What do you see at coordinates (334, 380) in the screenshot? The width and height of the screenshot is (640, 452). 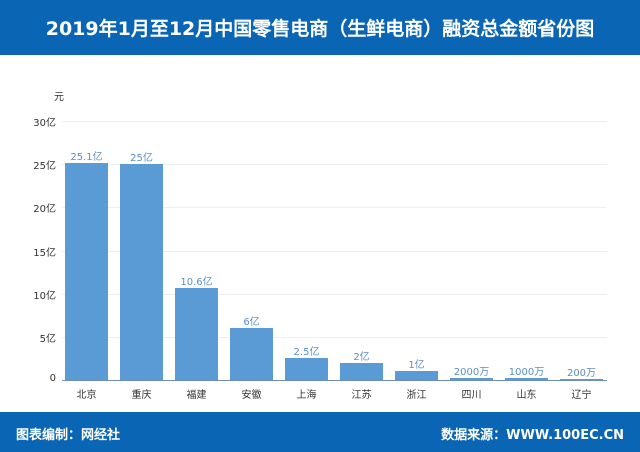 I see `x-axis-line` at bounding box center [334, 380].